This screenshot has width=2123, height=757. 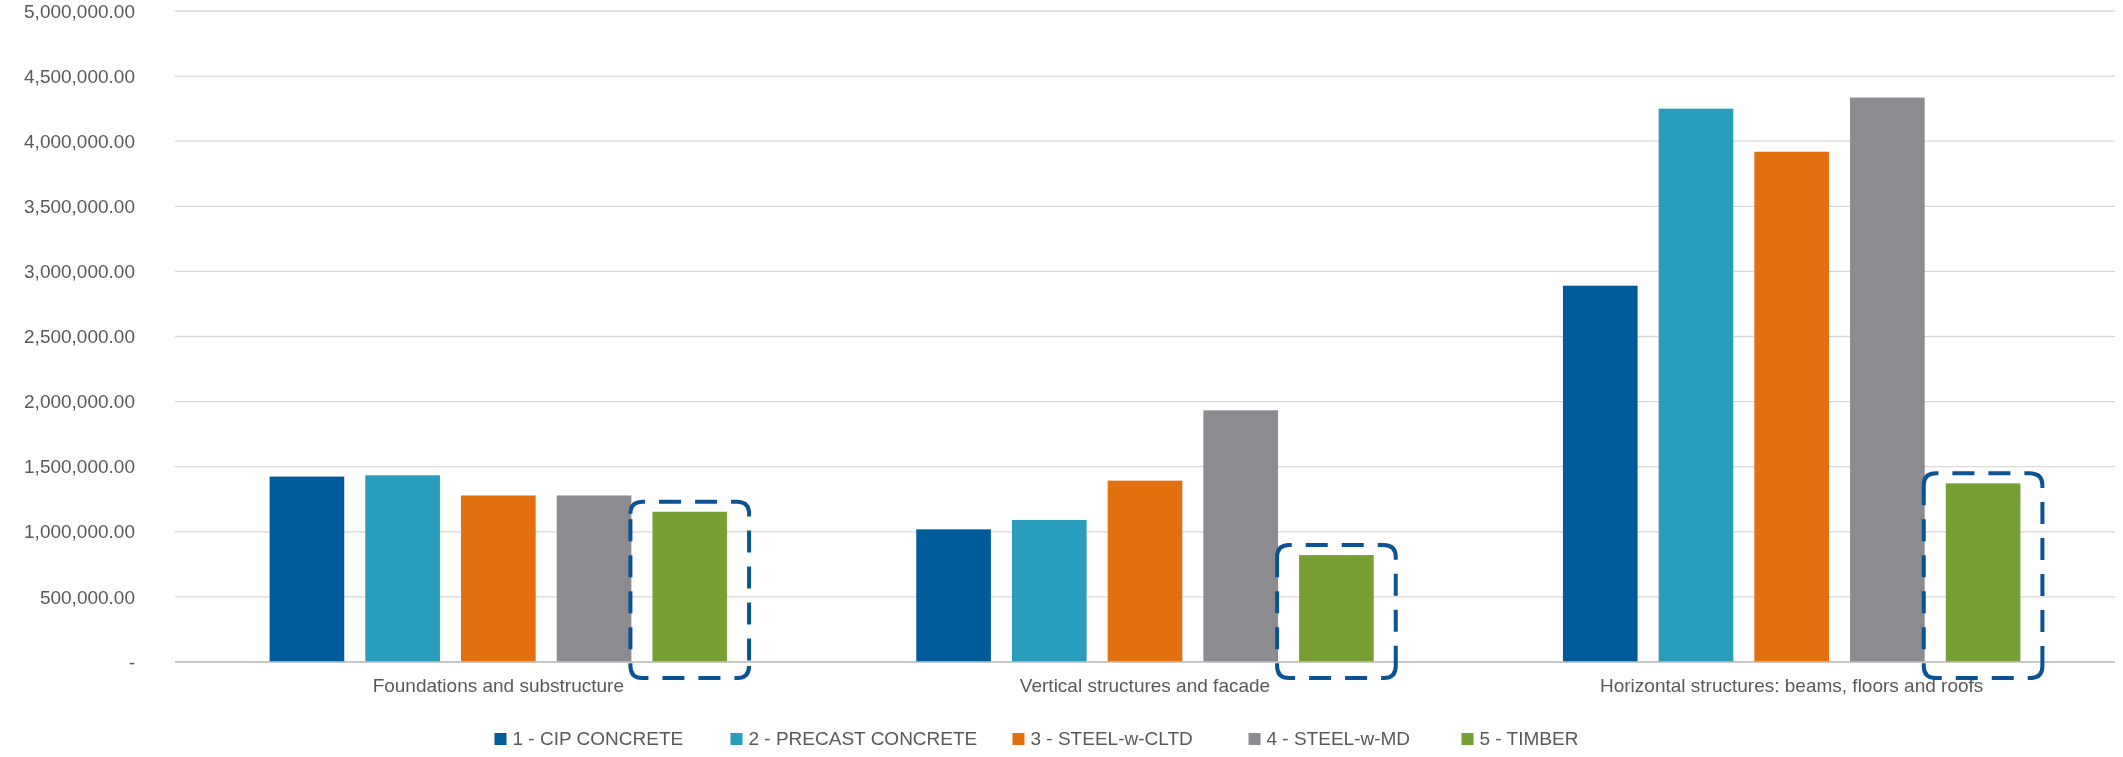 I want to click on x-tick-label: Horizontal structures: beams, floors and roofs, so click(x=1791, y=685).